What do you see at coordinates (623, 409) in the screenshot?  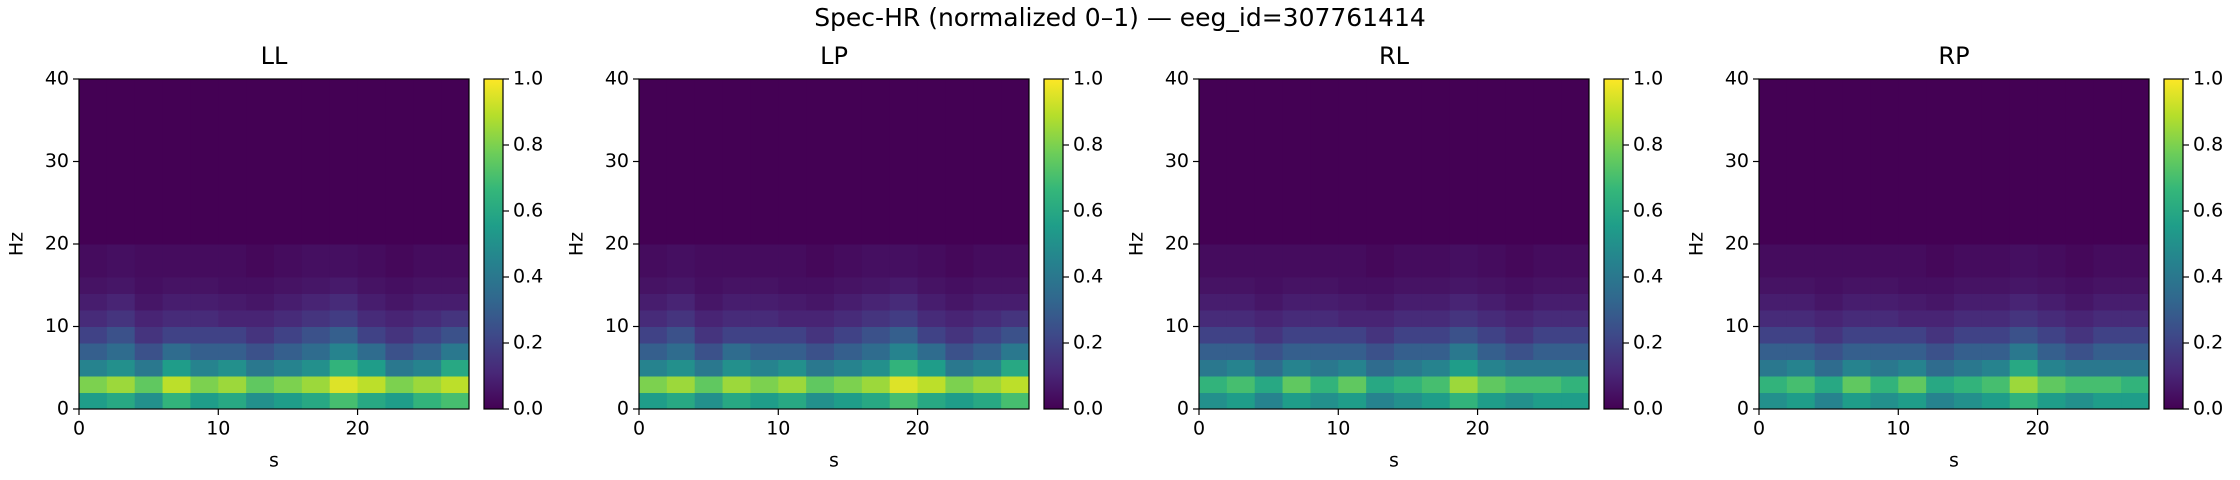 I see `y-tick-label: 0` at bounding box center [623, 409].